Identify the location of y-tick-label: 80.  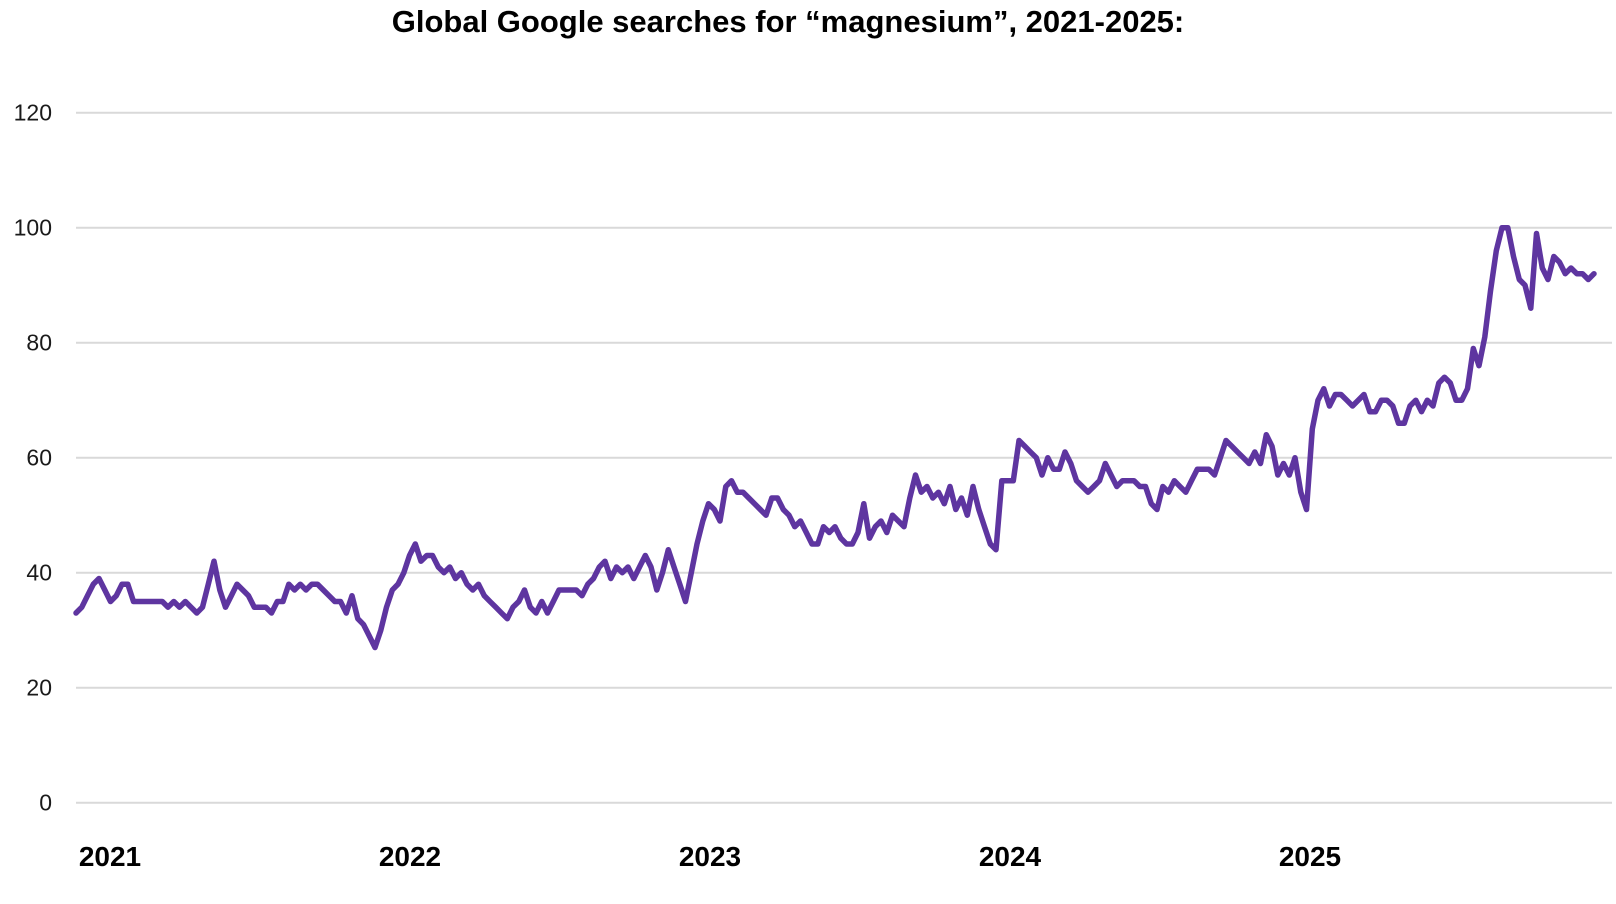
(39, 343).